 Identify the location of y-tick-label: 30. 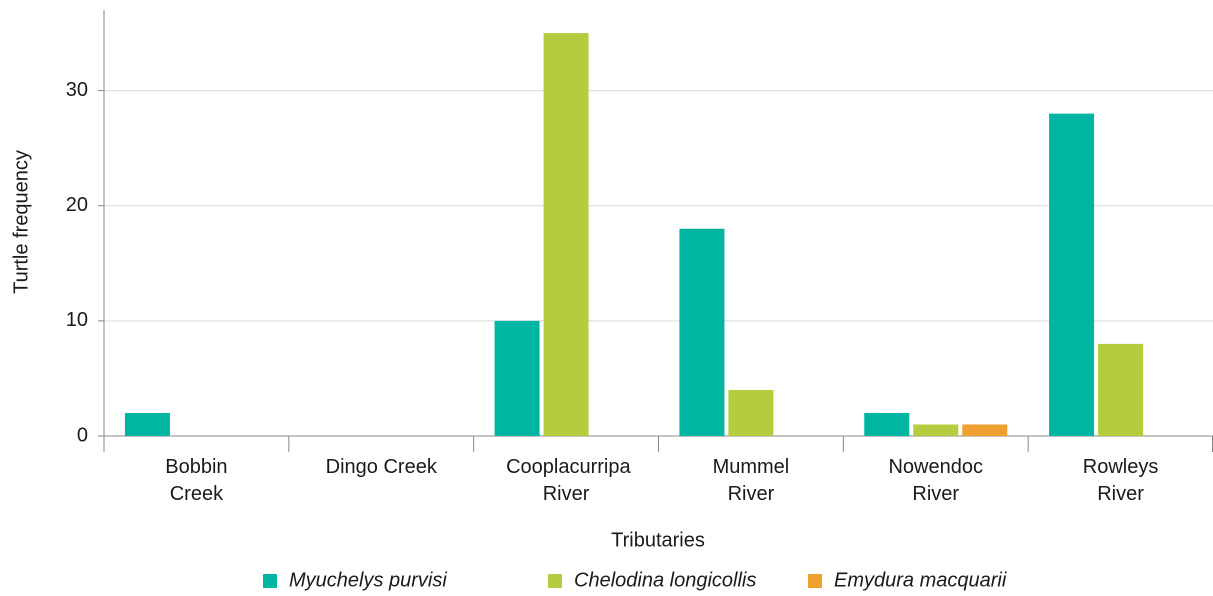
(77, 90).